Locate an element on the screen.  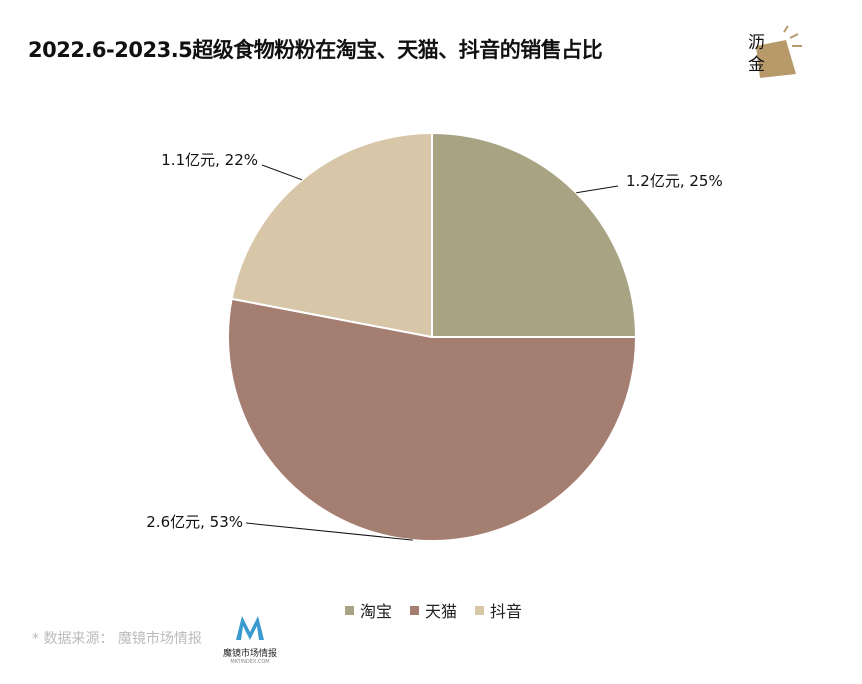
data-source: * 数据来源： 魔镜市场情报 is located at coordinates (117, 639).